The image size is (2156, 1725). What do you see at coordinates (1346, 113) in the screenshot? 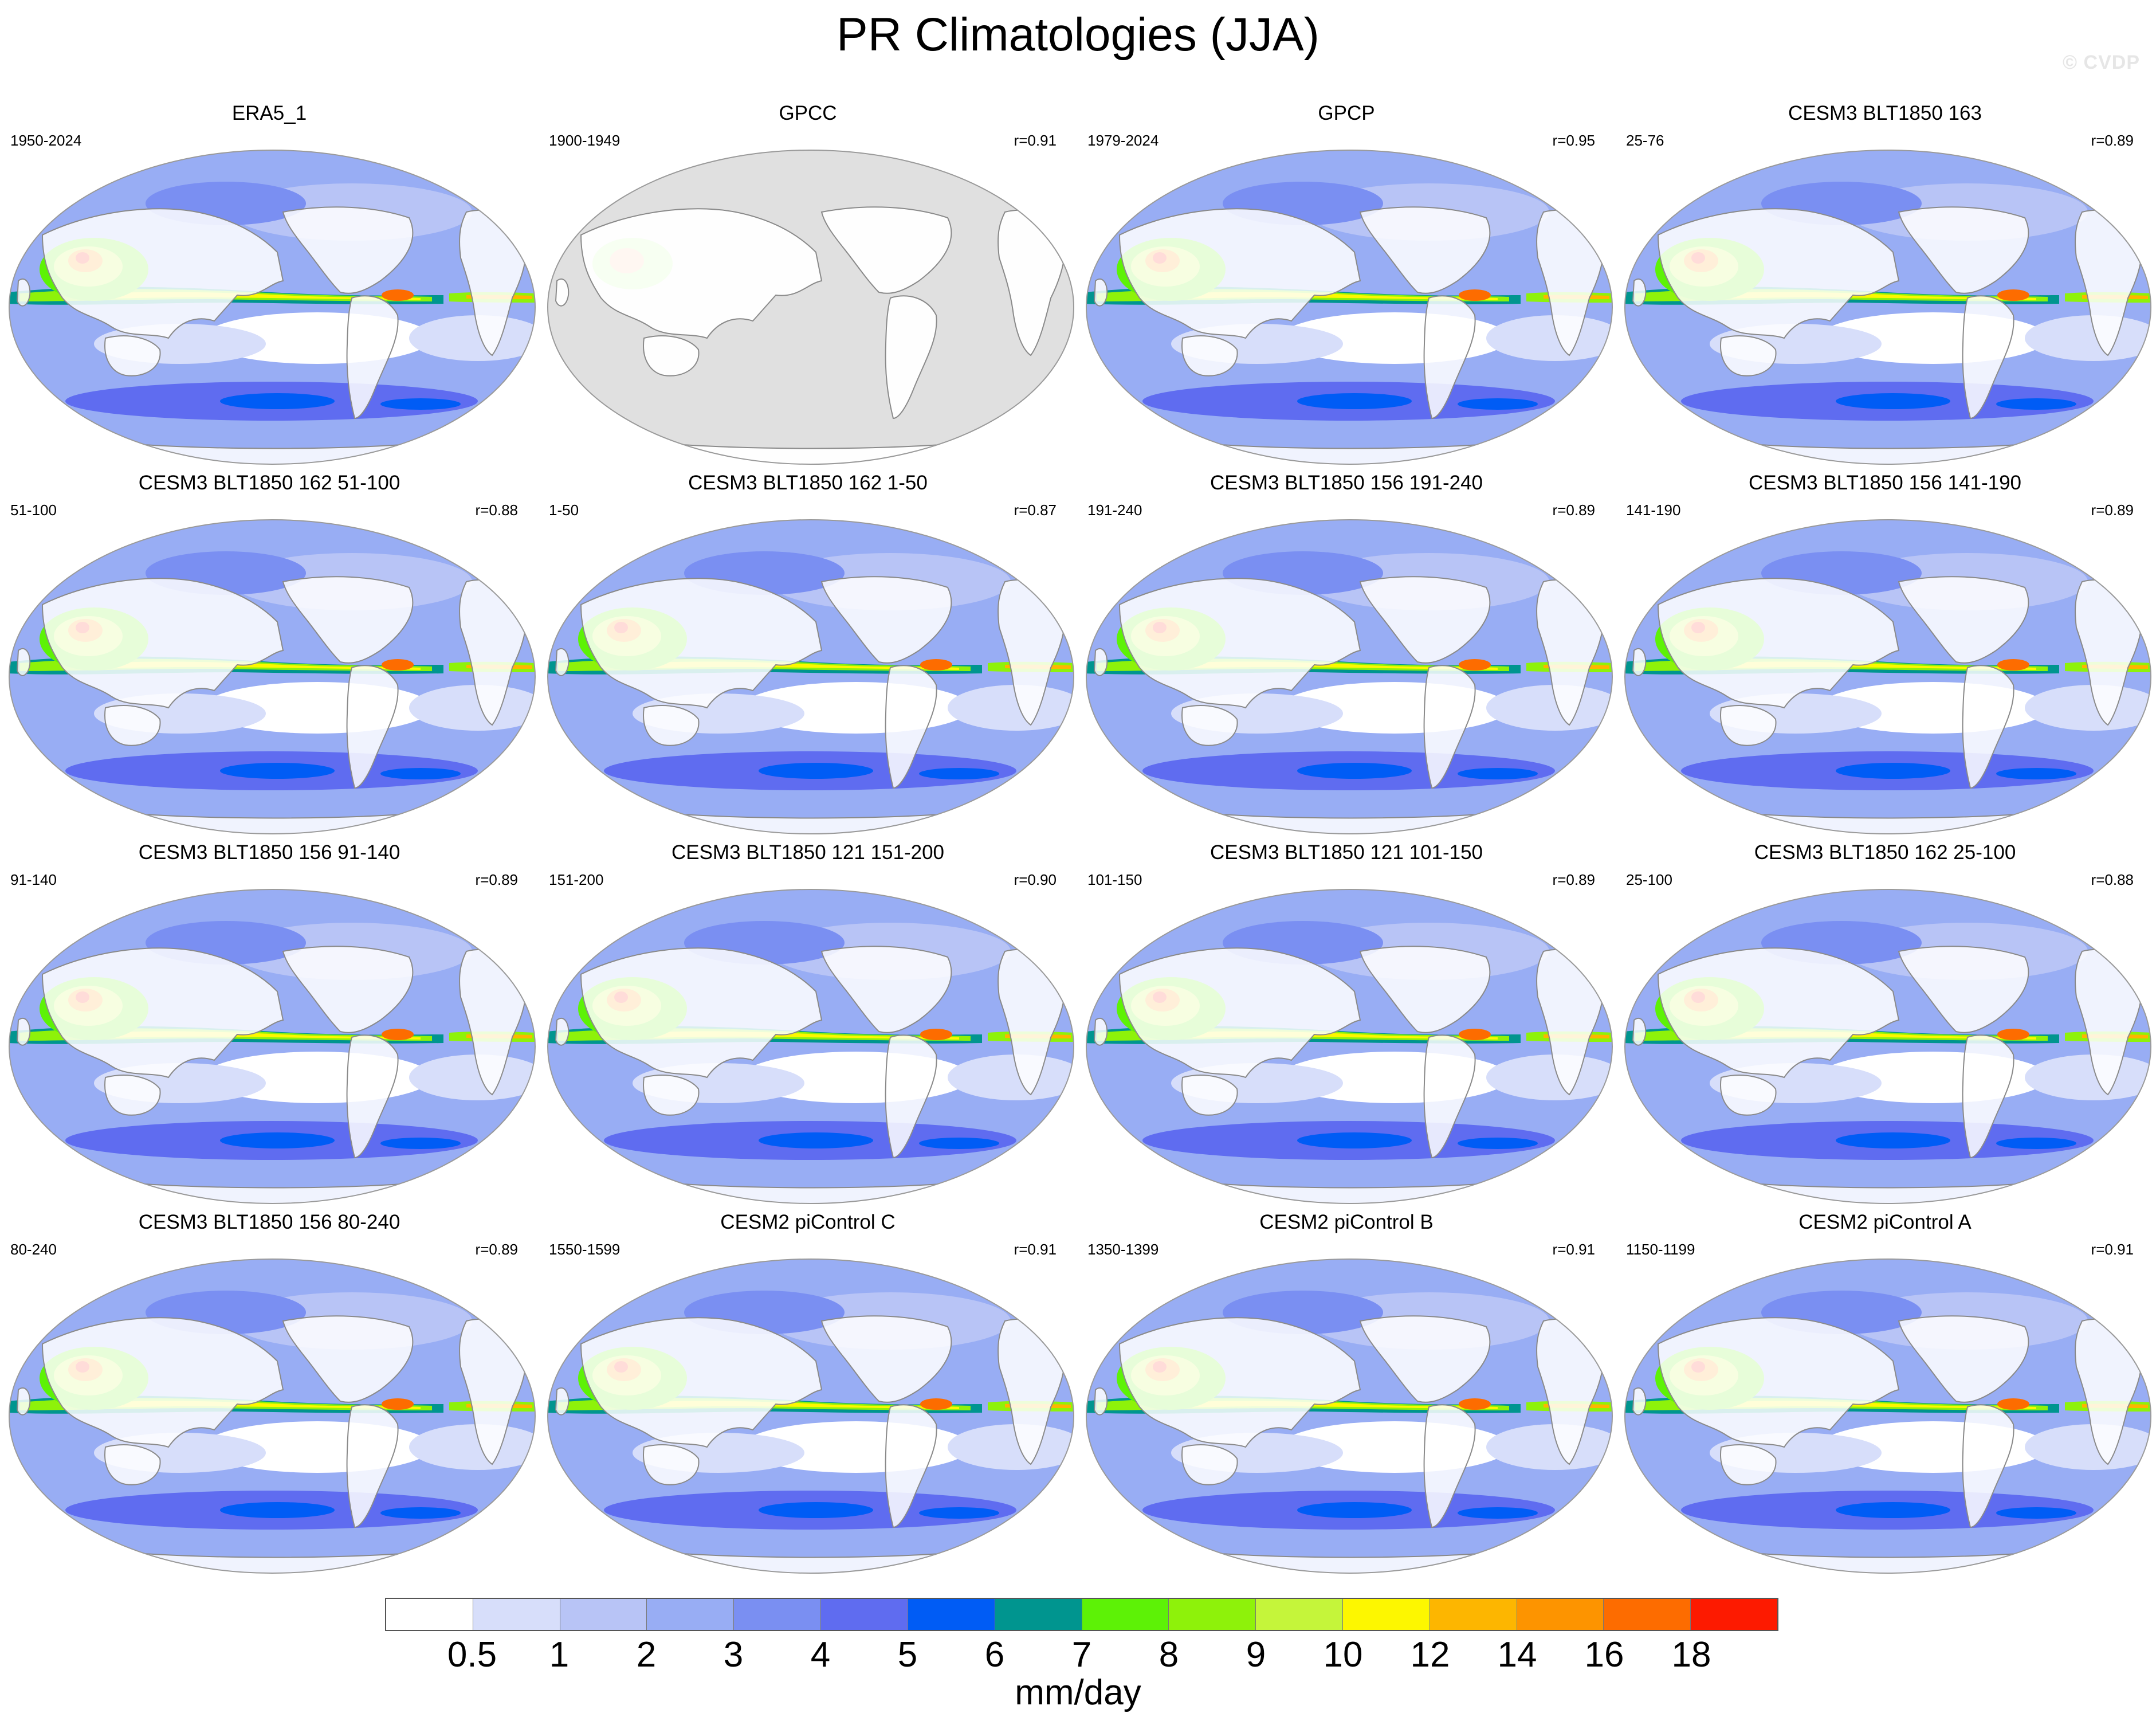
I see `panel-title: GPCP` at bounding box center [1346, 113].